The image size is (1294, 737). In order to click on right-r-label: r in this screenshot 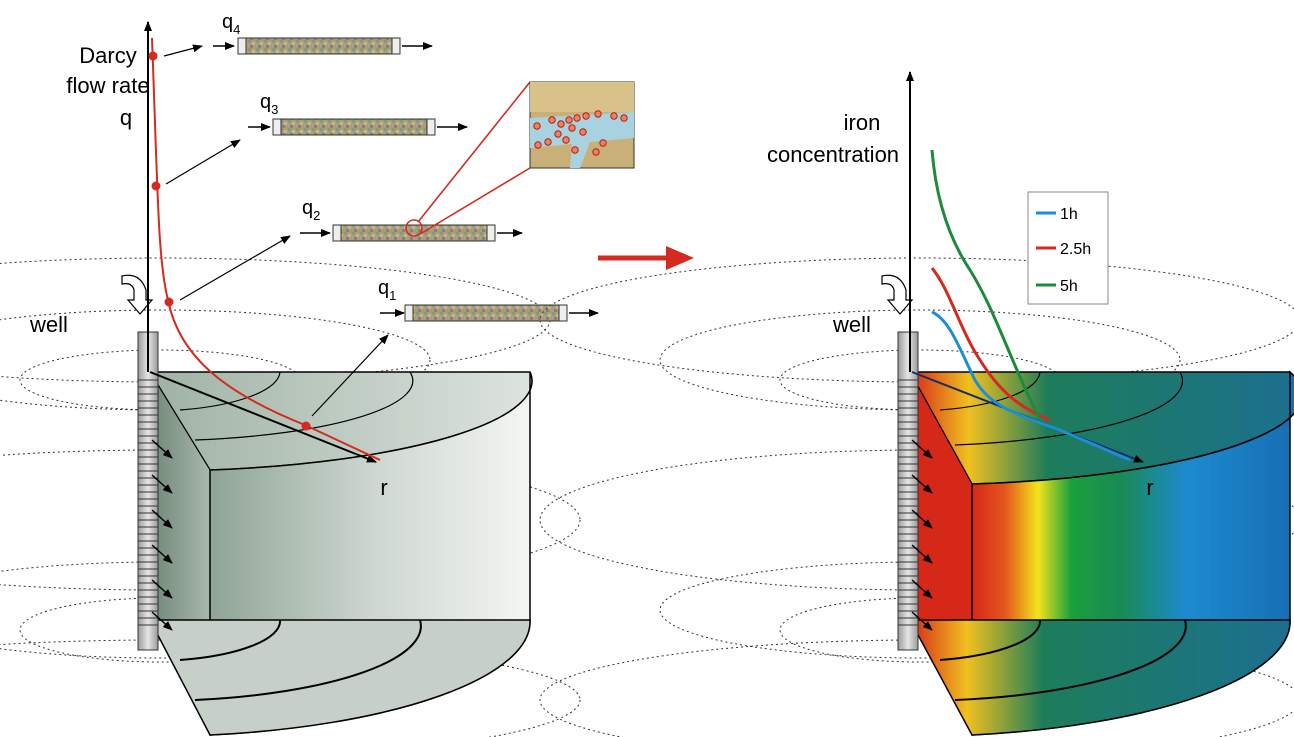, I will do `click(1149, 487)`.